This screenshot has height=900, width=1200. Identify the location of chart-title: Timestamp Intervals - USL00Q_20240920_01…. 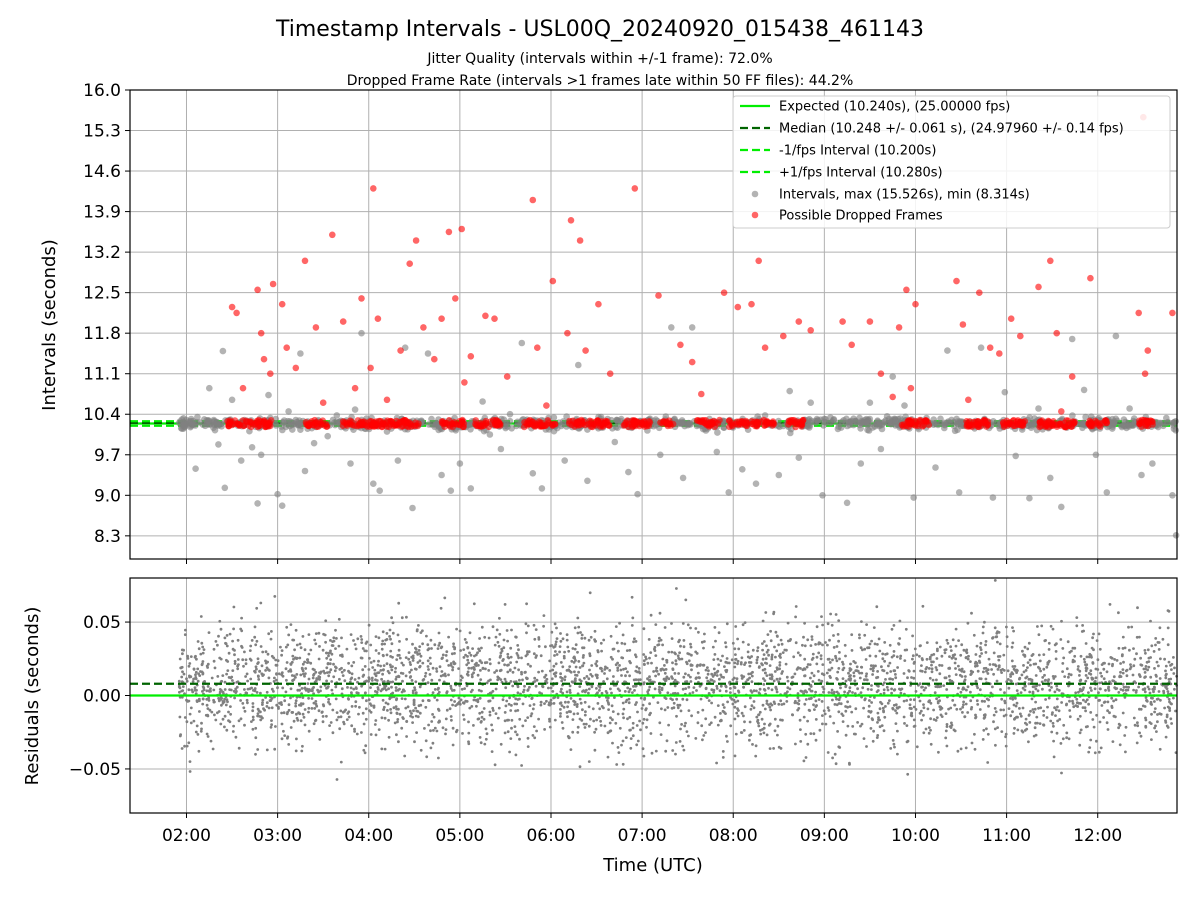
(599, 29).